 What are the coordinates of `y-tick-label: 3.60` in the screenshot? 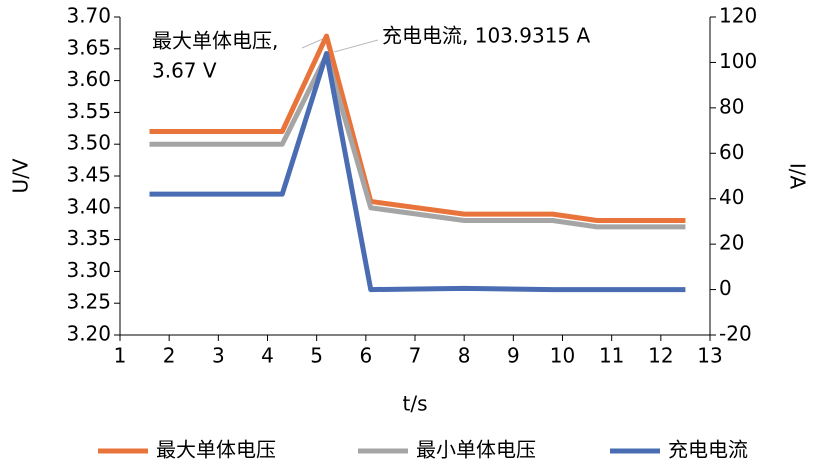 It's located at (88, 79).